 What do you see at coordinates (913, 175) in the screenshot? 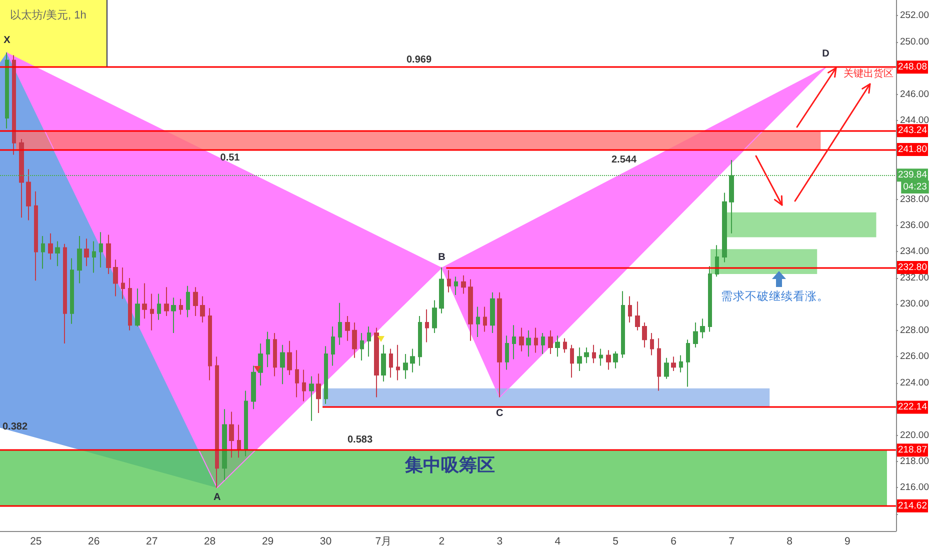
I see `ref-line-label: 239.84` at bounding box center [913, 175].